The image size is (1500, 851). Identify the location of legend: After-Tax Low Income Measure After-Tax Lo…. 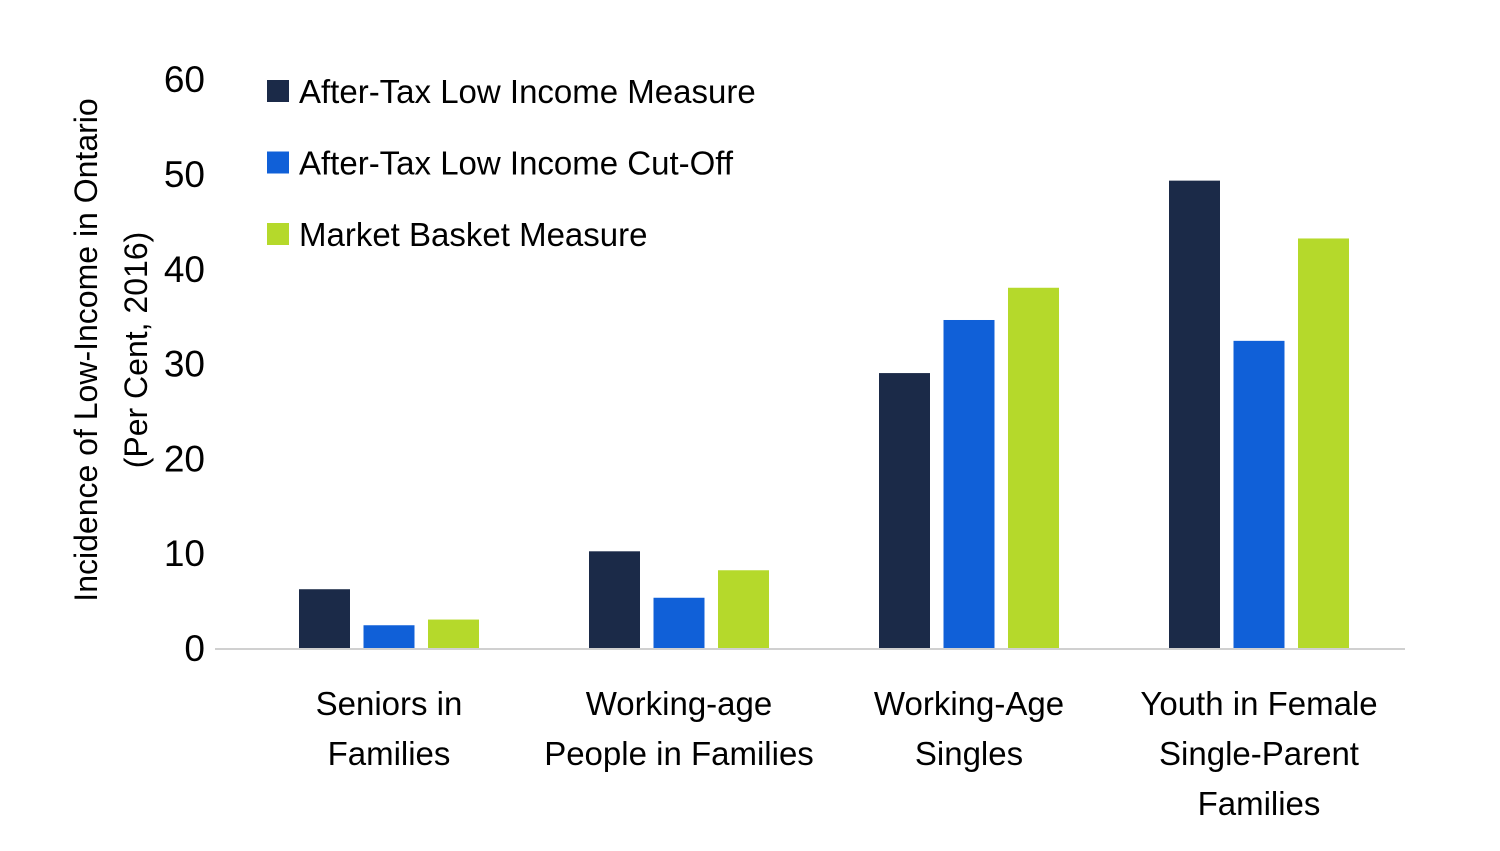
(511, 163).